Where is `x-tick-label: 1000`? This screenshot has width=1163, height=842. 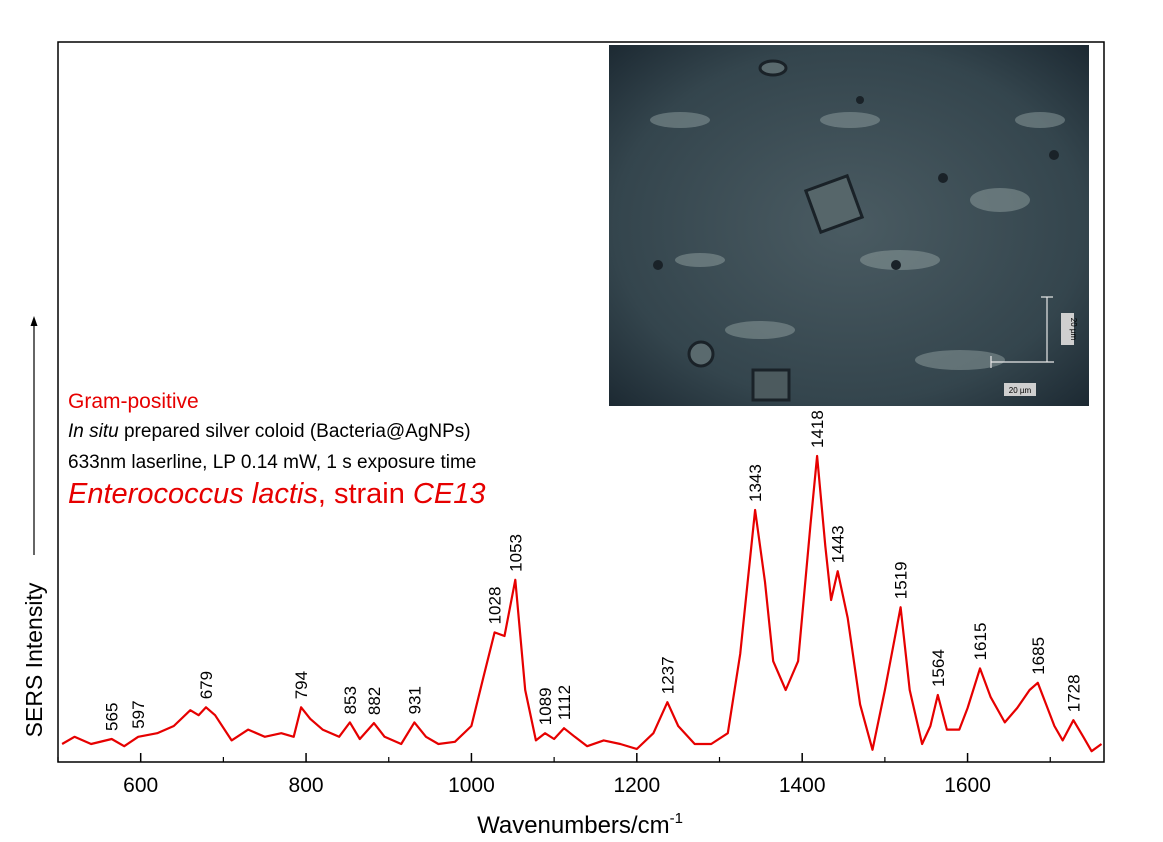
x-tick-label: 1000 is located at coordinates (471, 785).